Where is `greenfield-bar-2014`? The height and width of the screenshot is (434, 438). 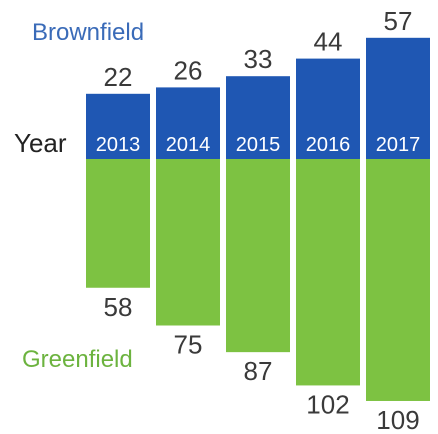 greenfield-bar-2014 is located at coordinates (188, 242).